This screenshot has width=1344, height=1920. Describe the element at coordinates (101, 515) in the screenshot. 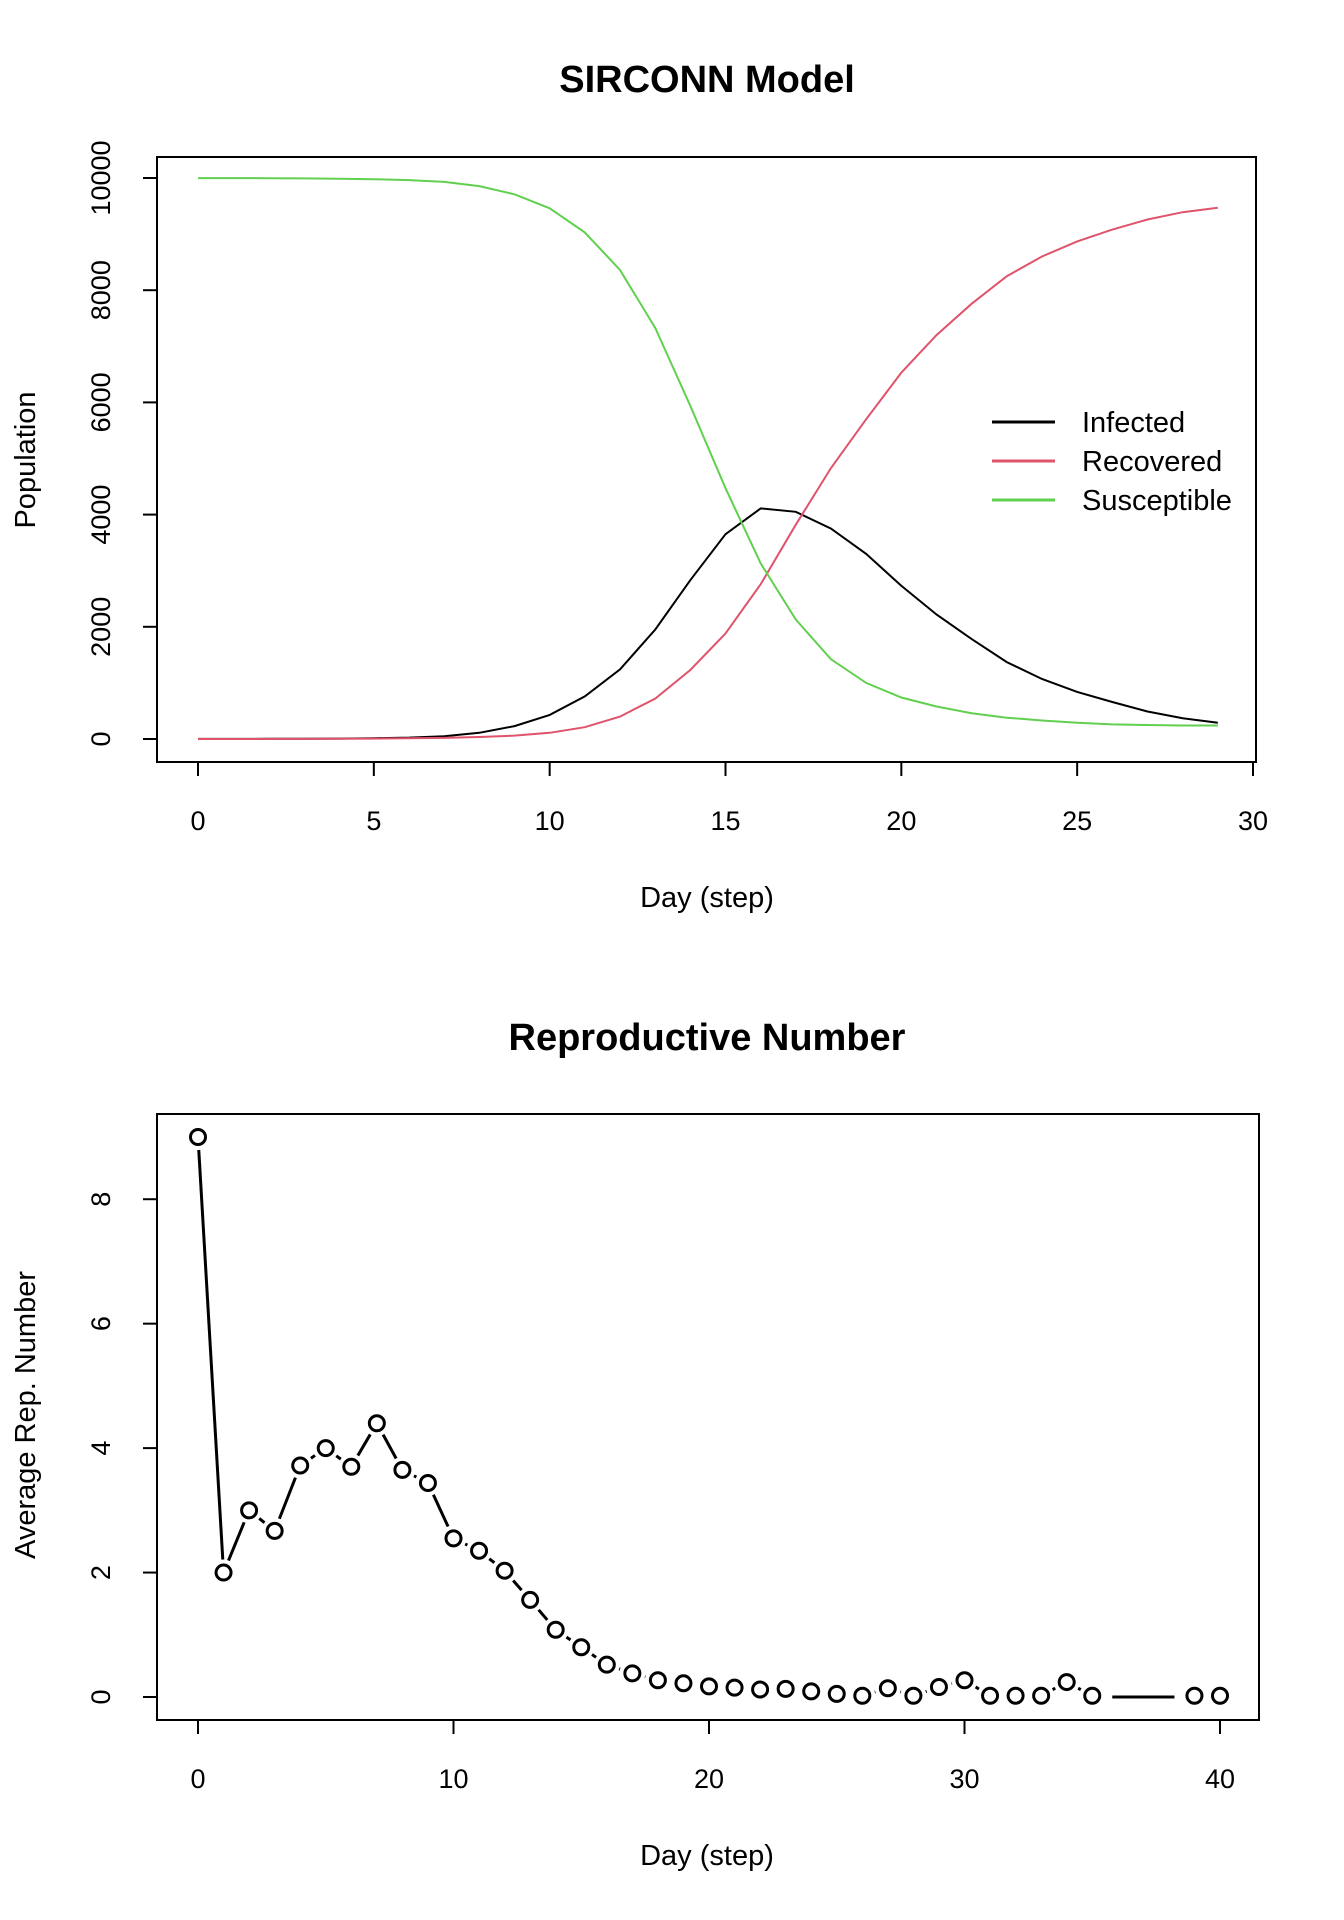

I see `y-tick-label: 4000` at that location.